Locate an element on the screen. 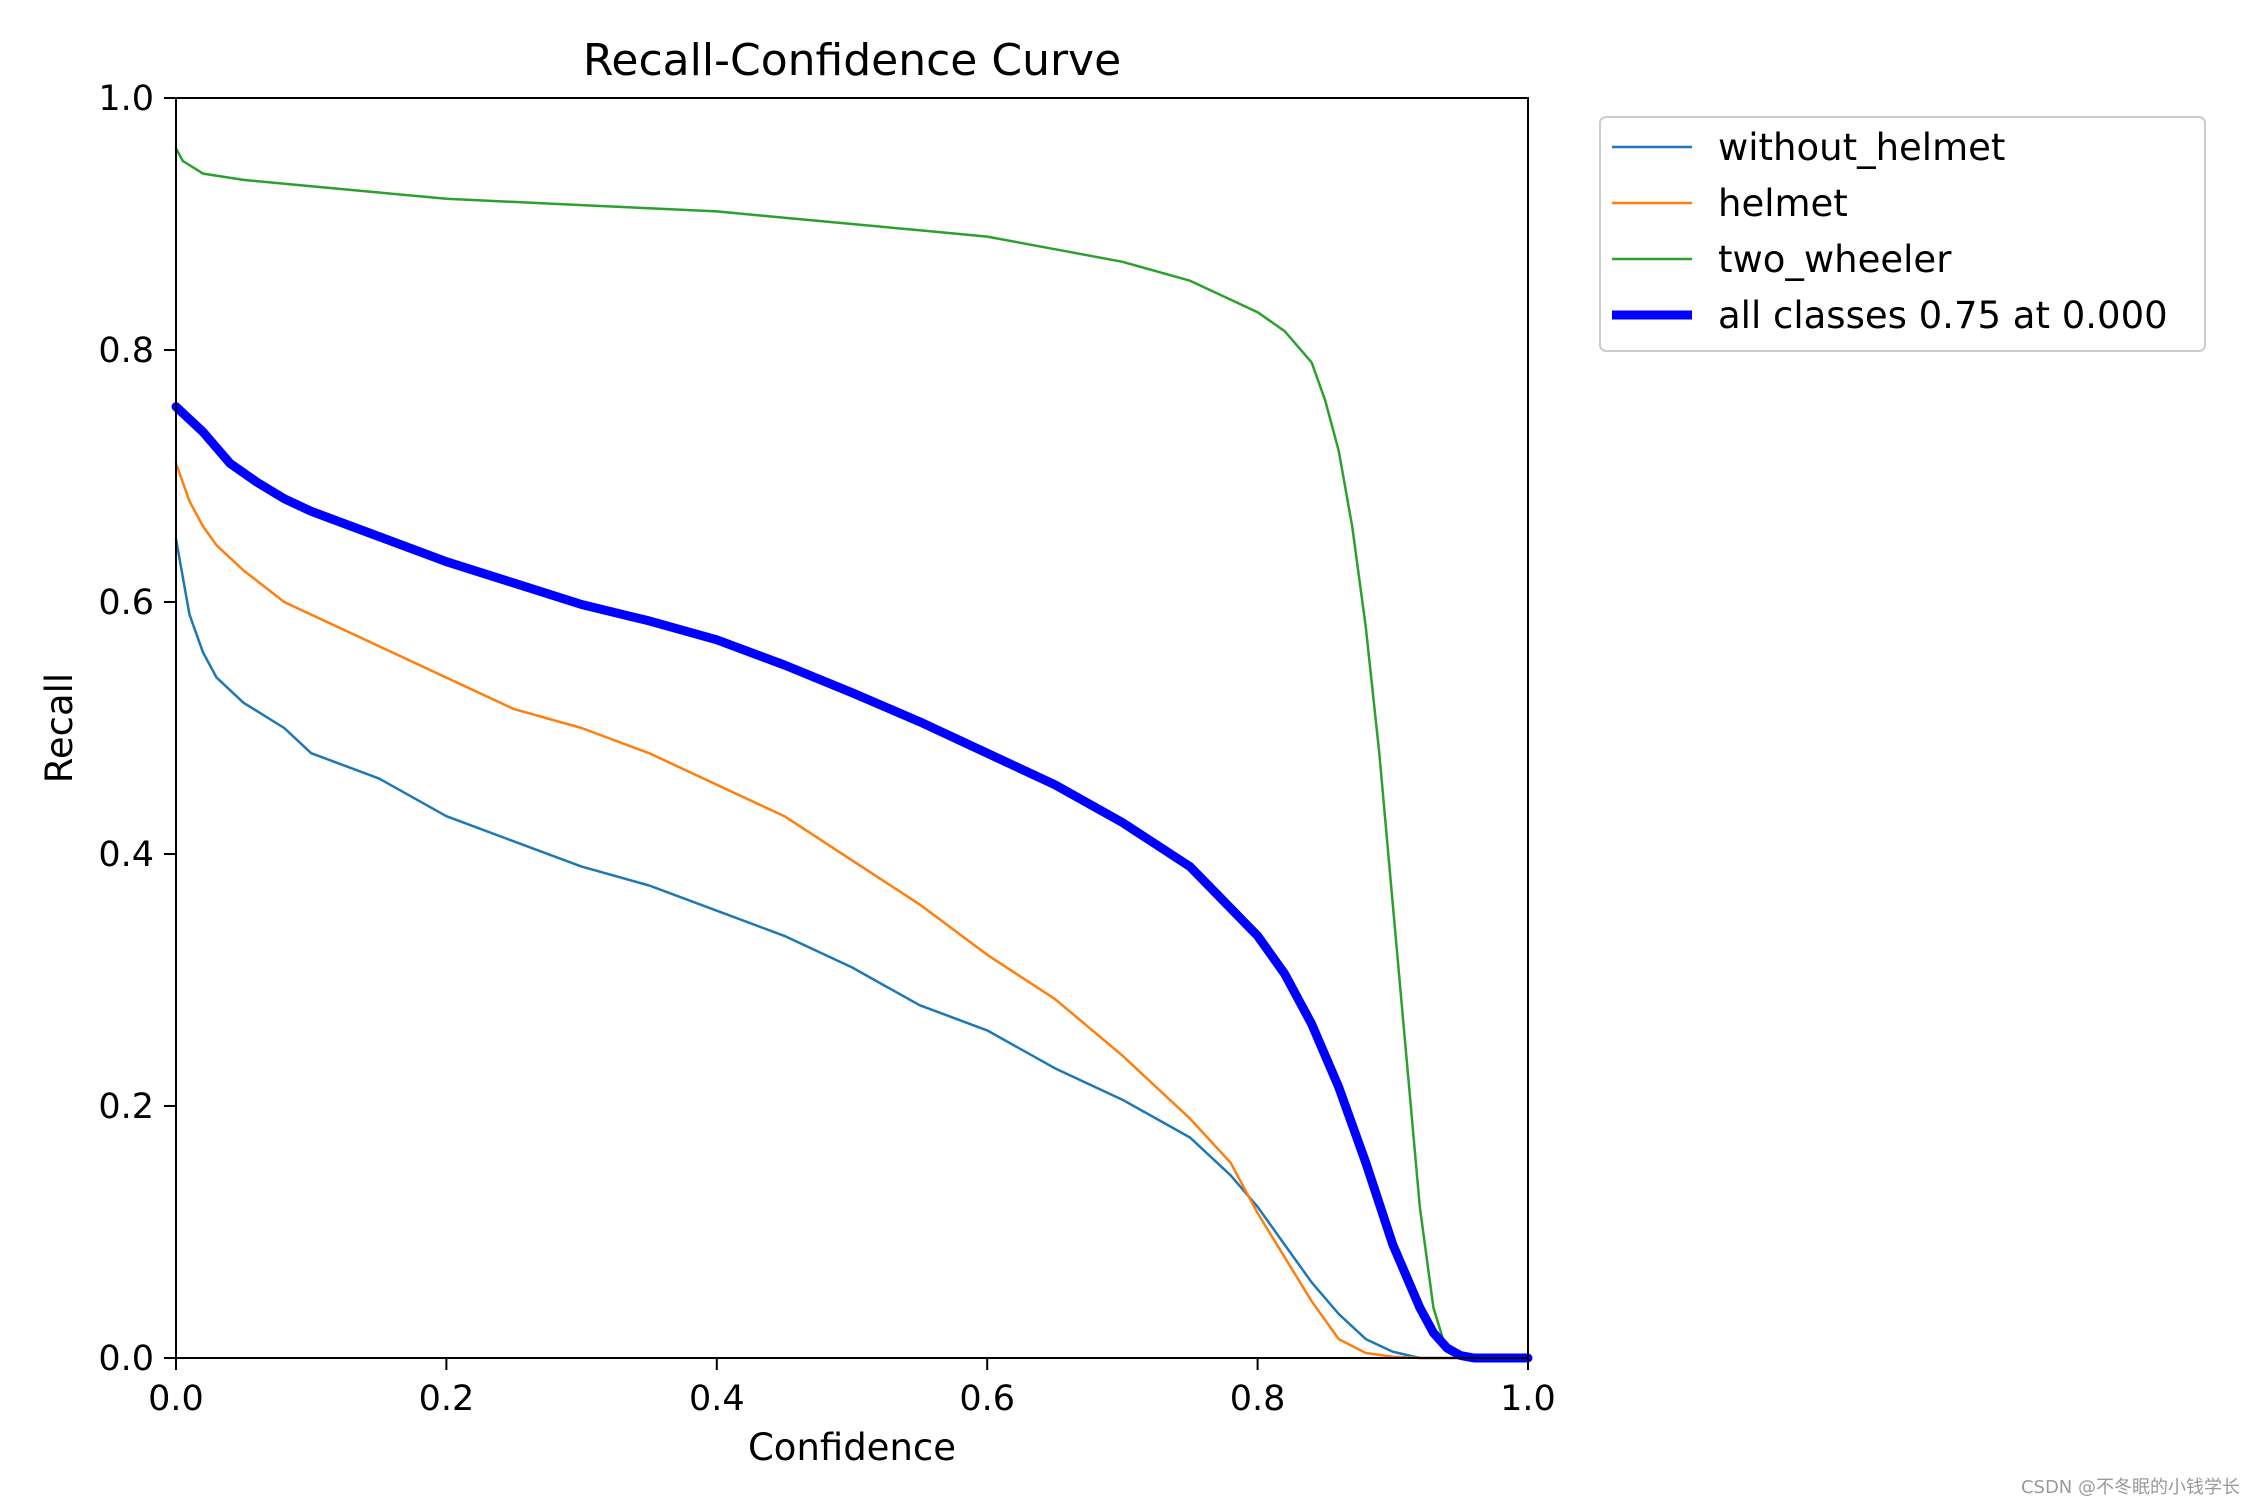 The height and width of the screenshot is (1500, 2250). legend-box is located at coordinates (1902, 234).